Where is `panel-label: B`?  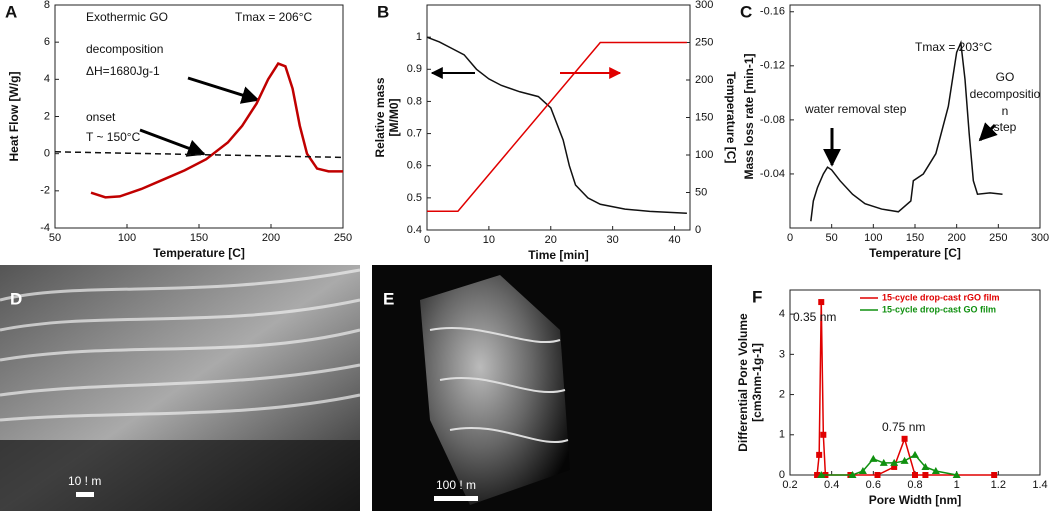 panel-label: B is located at coordinates (383, 11).